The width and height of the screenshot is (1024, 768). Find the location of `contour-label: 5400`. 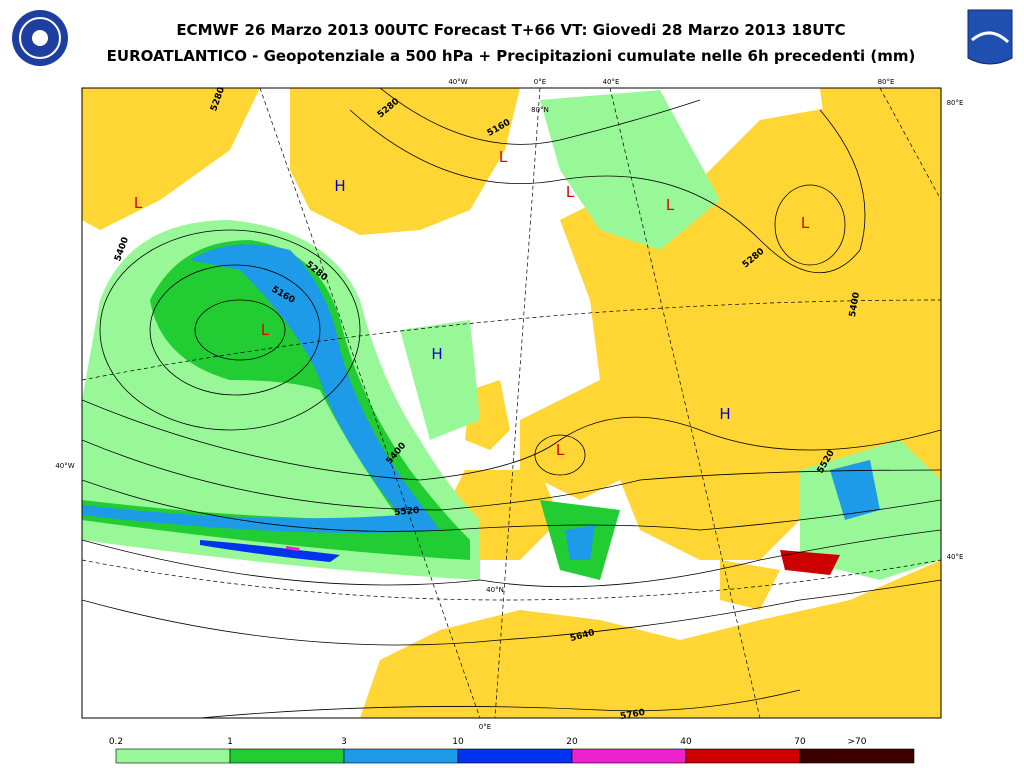

contour-label: 5400 is located at coordinates (855, 304).